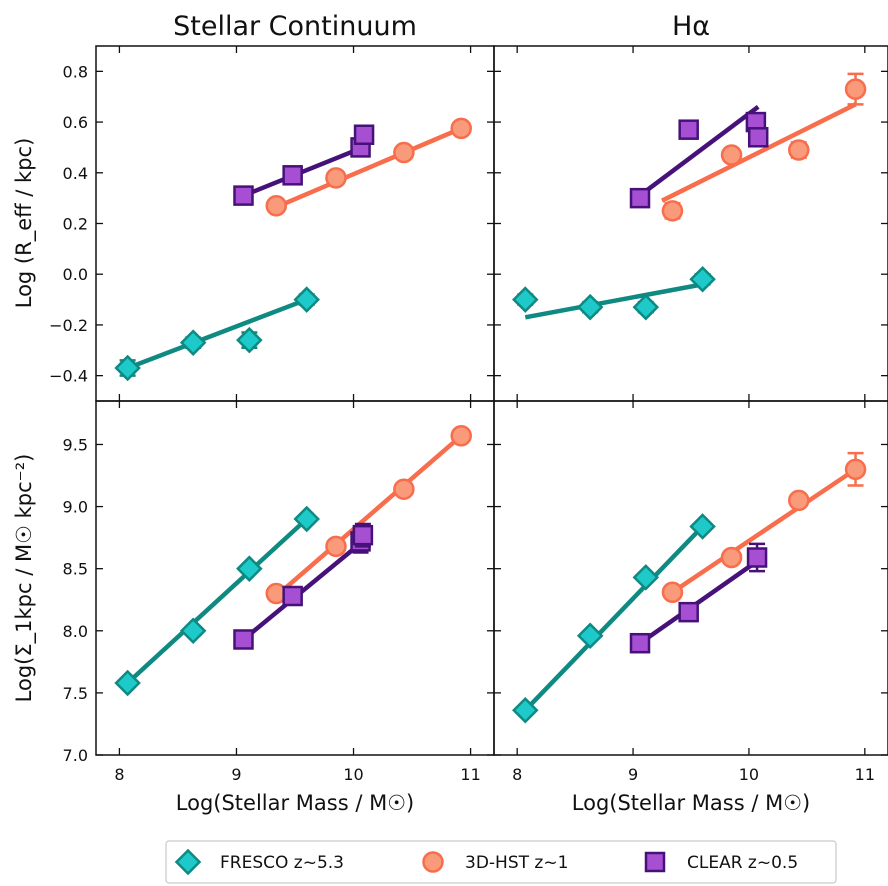 The height and width of the screenshot is (886, 888). Describe the element at coordinates (24, 223) in the screenshot. I see `y-axis-label-top: Log (R_eff / kpc)` at that location.